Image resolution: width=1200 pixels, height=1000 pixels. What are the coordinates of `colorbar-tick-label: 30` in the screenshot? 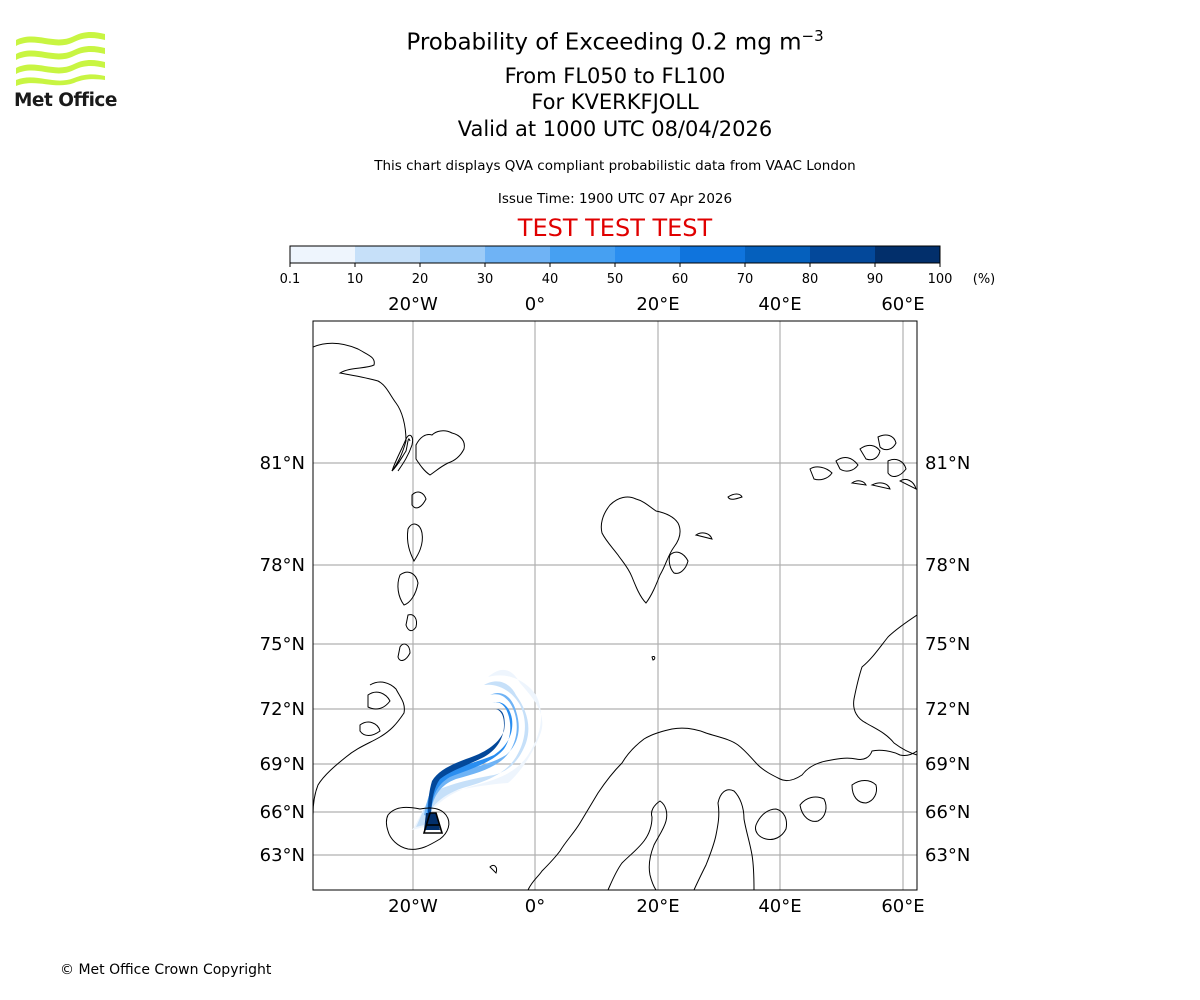 It's located at (485, 279).